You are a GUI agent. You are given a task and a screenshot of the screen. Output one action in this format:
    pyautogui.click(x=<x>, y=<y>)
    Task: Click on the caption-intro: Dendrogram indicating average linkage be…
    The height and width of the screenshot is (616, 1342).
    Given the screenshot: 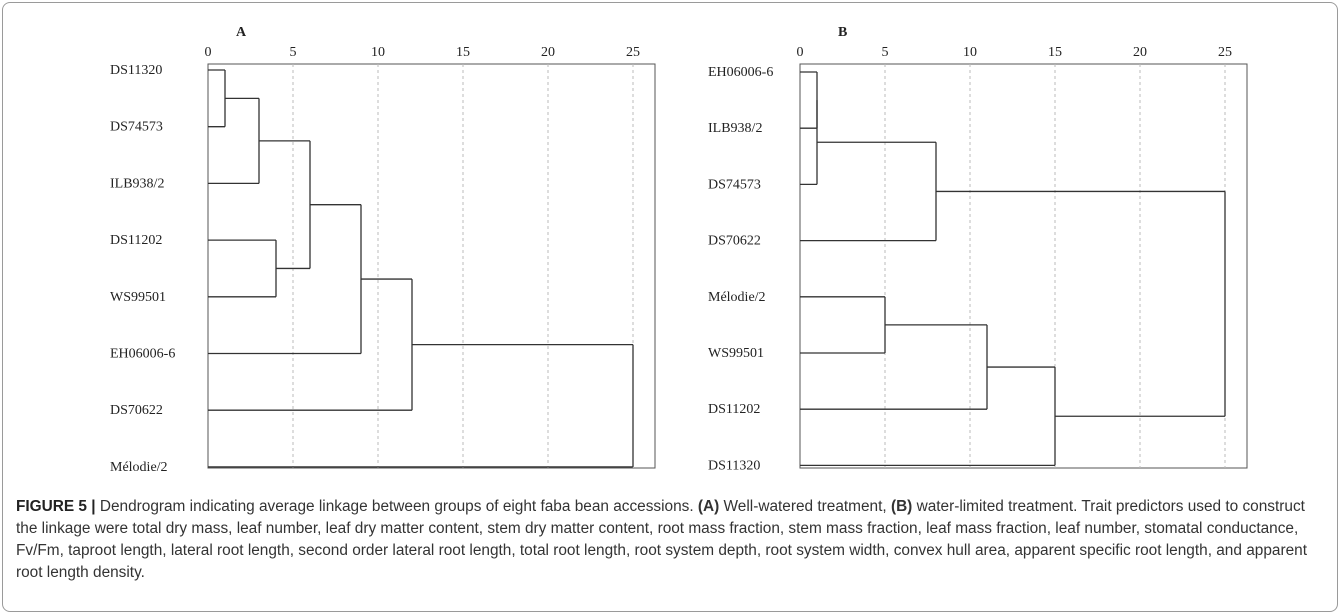 What is the action you would take?
    pyautogui.click(x=396, y=506)
    